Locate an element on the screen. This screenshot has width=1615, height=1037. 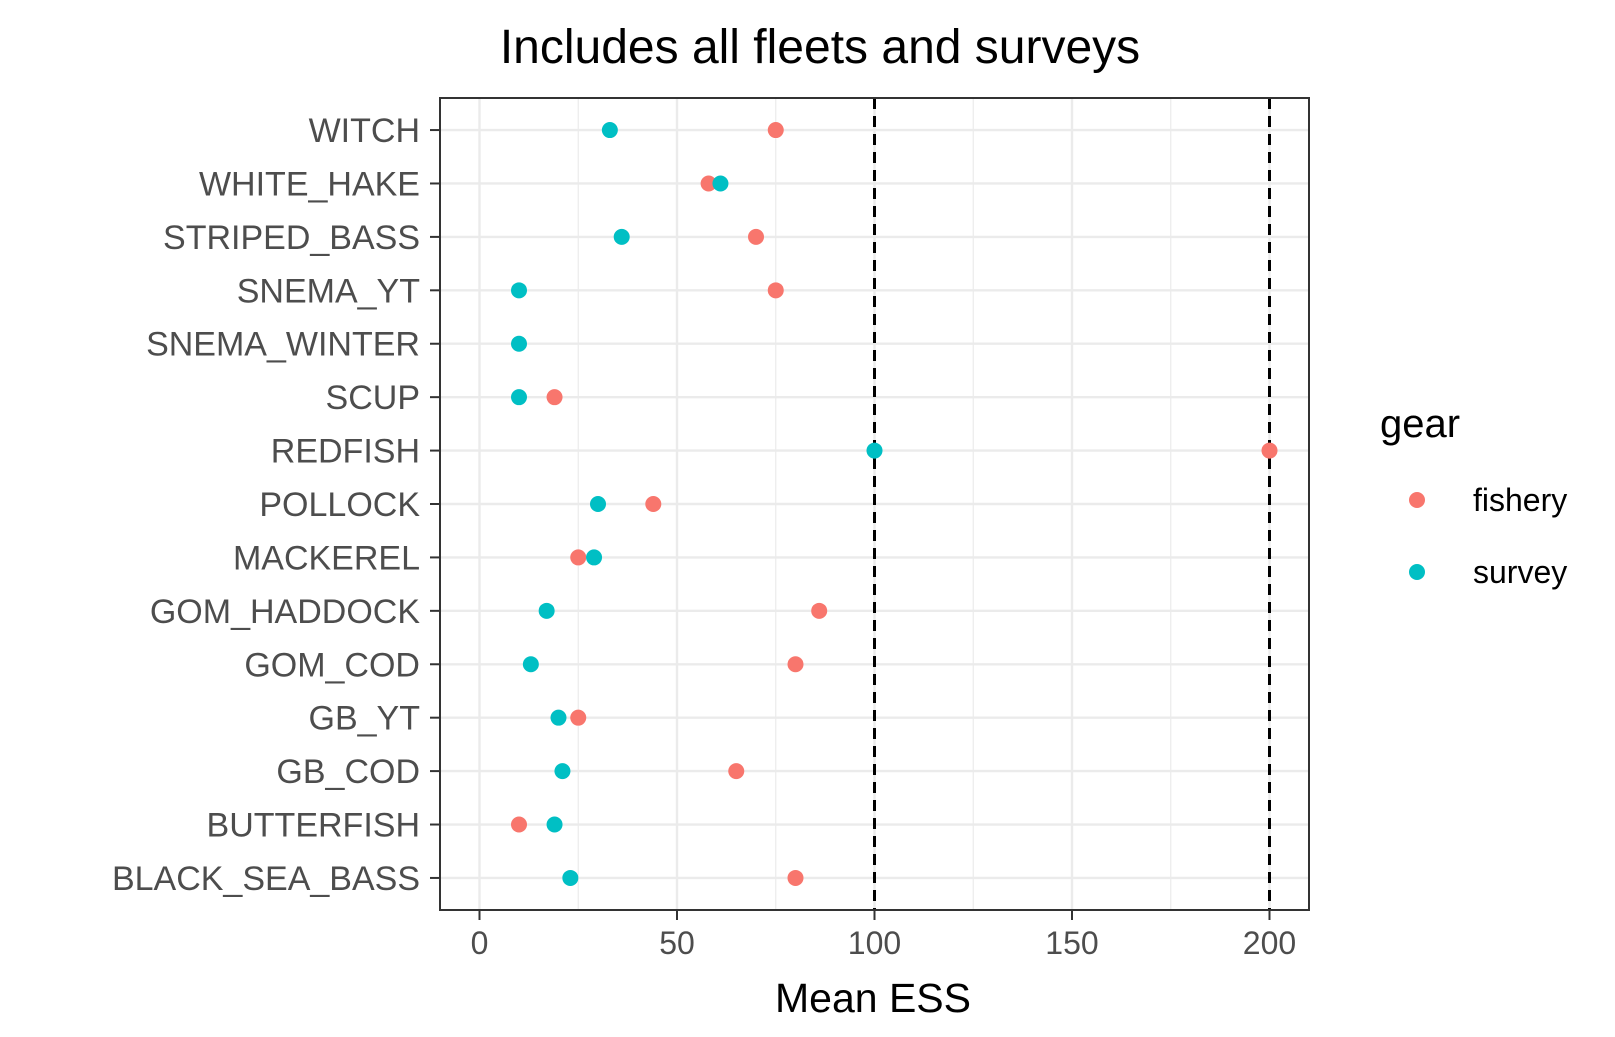
legend-key-fishery is located at coordinates (1417, 500).